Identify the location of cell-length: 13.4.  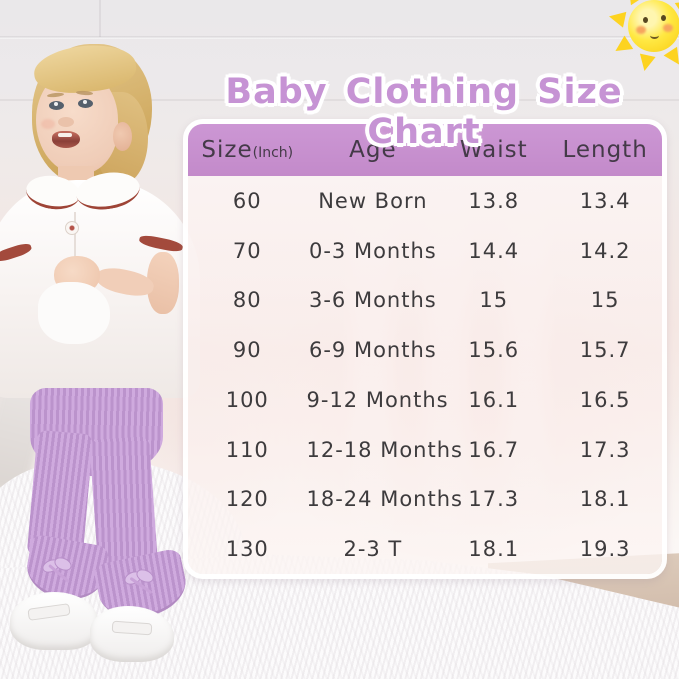
(605, 200).